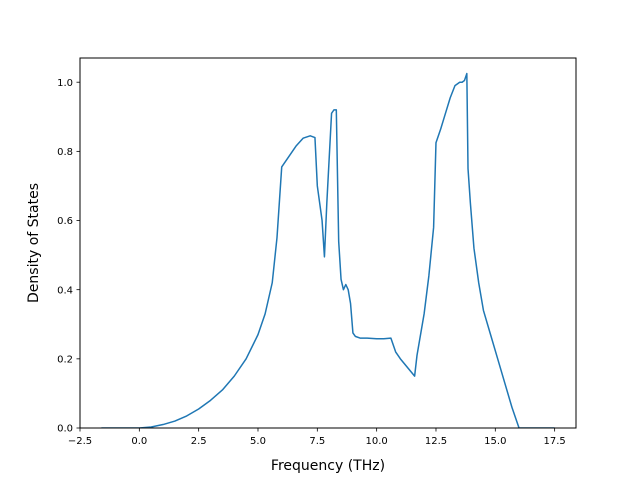 The image size is (640, 480). I want to click on y-tick-label: 0.0, so click(65, 429).